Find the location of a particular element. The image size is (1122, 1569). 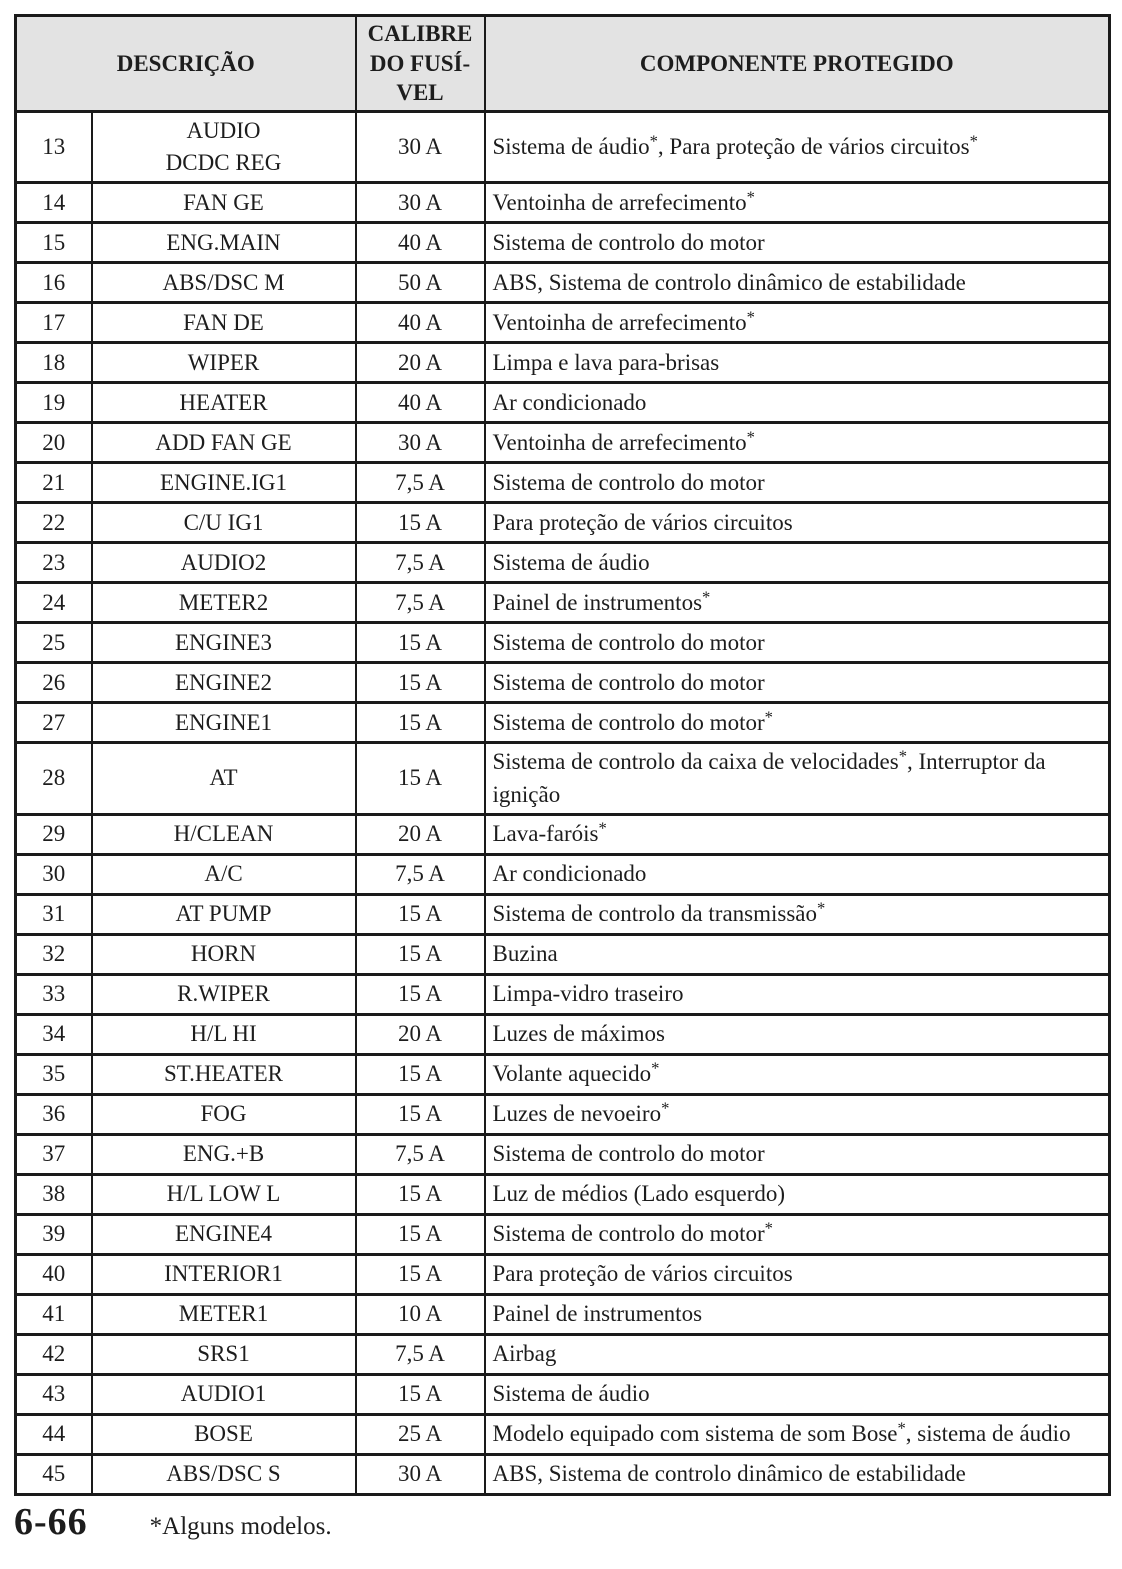

fuse-number: 27 is located at coordinates (53, 723).